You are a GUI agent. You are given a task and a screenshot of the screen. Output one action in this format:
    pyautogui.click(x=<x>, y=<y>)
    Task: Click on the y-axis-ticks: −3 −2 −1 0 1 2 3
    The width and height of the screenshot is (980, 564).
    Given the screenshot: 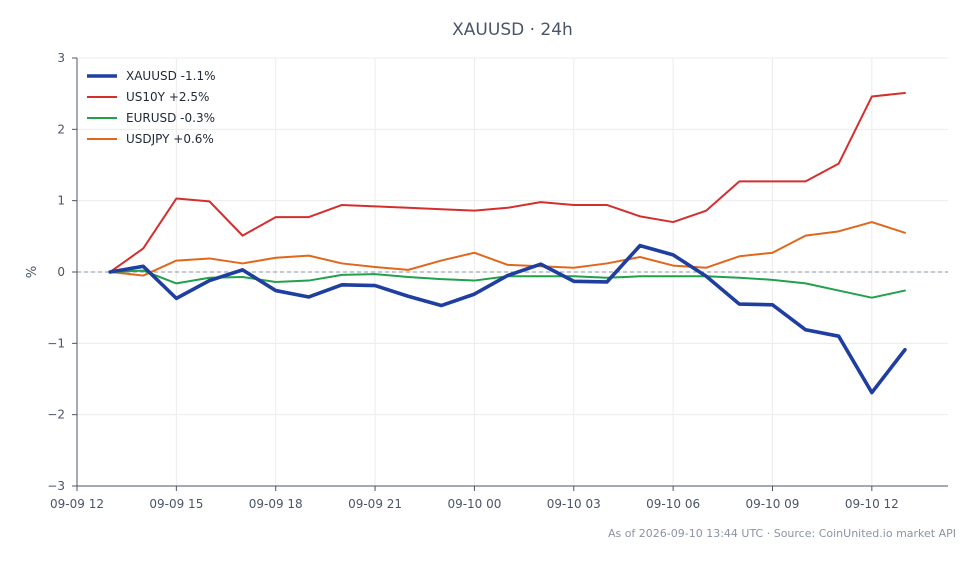 What is the action you would take?
    pyautogui.click(x=62, y=272)
    